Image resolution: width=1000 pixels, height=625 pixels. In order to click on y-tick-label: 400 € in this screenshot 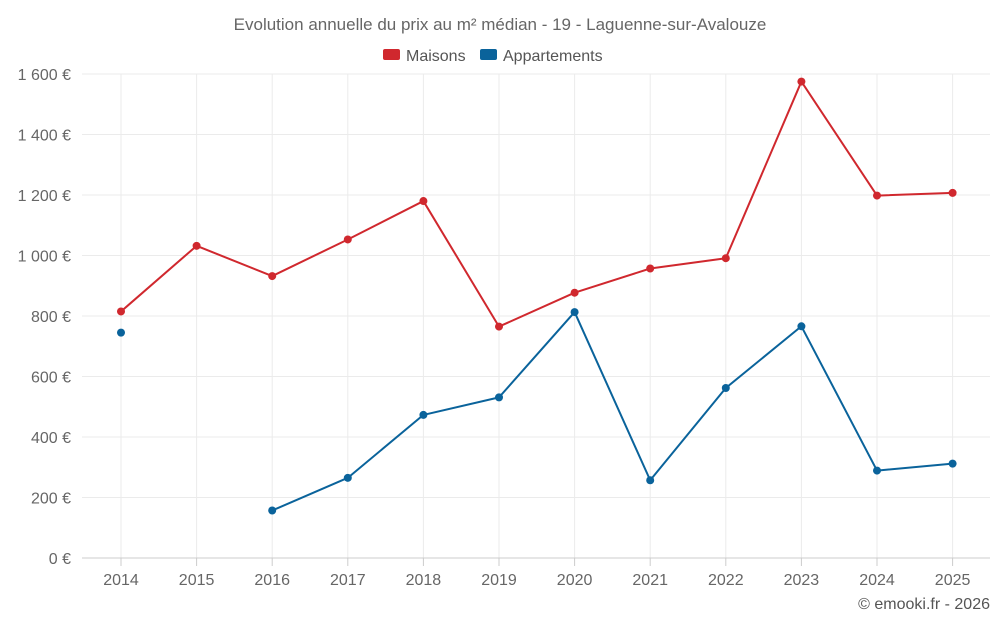, I will do `click(51, 438)`.